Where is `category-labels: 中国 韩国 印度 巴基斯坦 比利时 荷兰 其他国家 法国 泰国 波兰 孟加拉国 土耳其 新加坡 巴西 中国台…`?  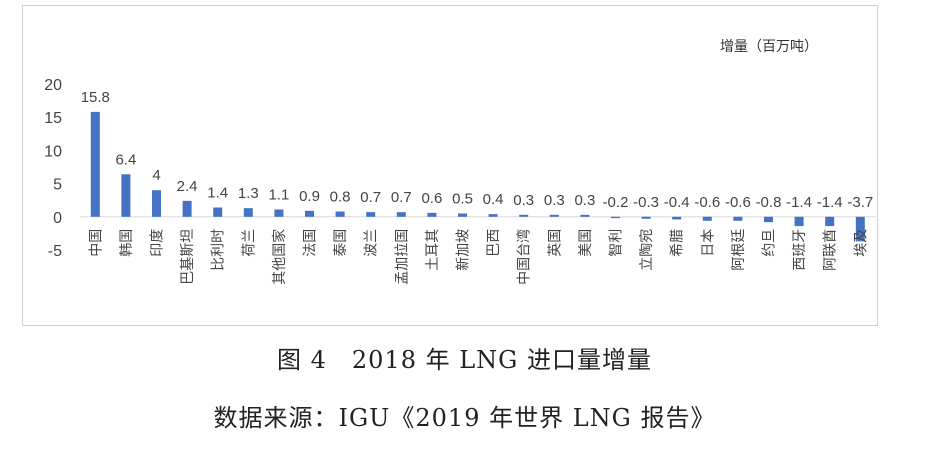 category-labels: 中国 韩国 印度 巴基斯坦 比利时 荷兰 其他国家 法国 泰国 波兰 孟加拉国 土耳其 新加坡 巴西 中国台… is located at coordinates (478, 257).